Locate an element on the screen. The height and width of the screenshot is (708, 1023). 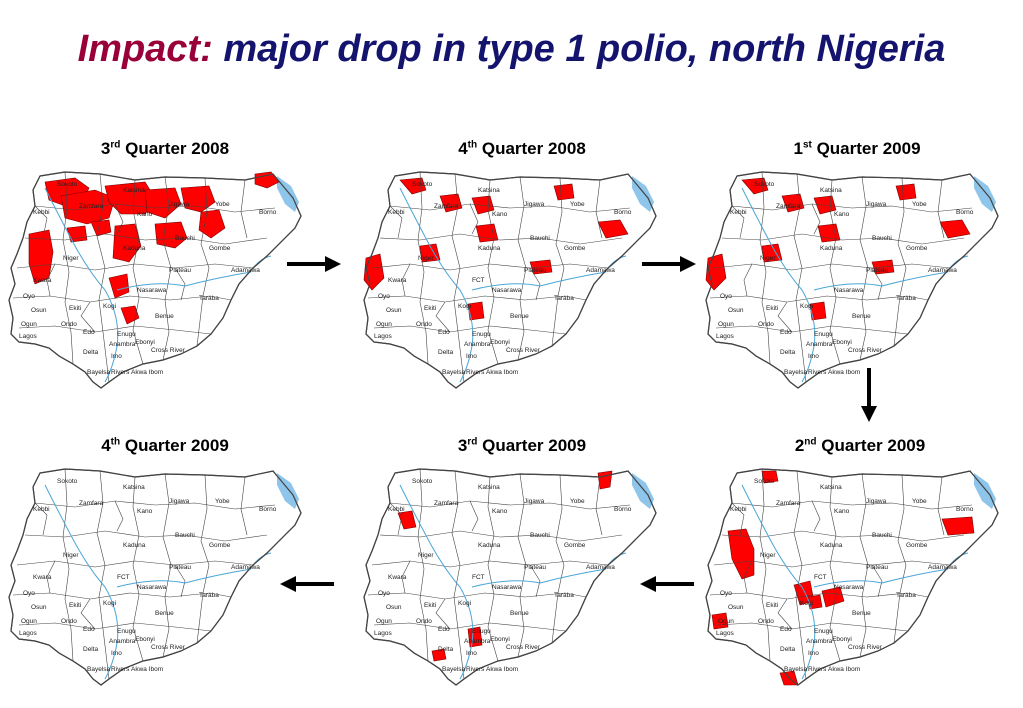
state-label: Sokoto is located at coordinates (67, 481).